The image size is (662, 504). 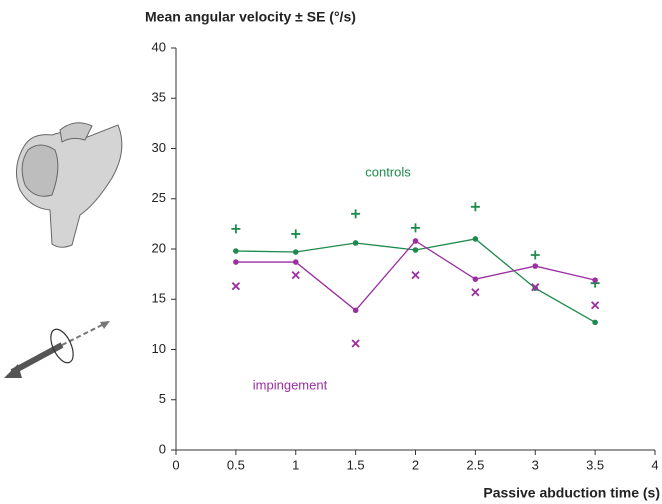 I want to click on shoulder-illustration, so click(x=69, y=185).